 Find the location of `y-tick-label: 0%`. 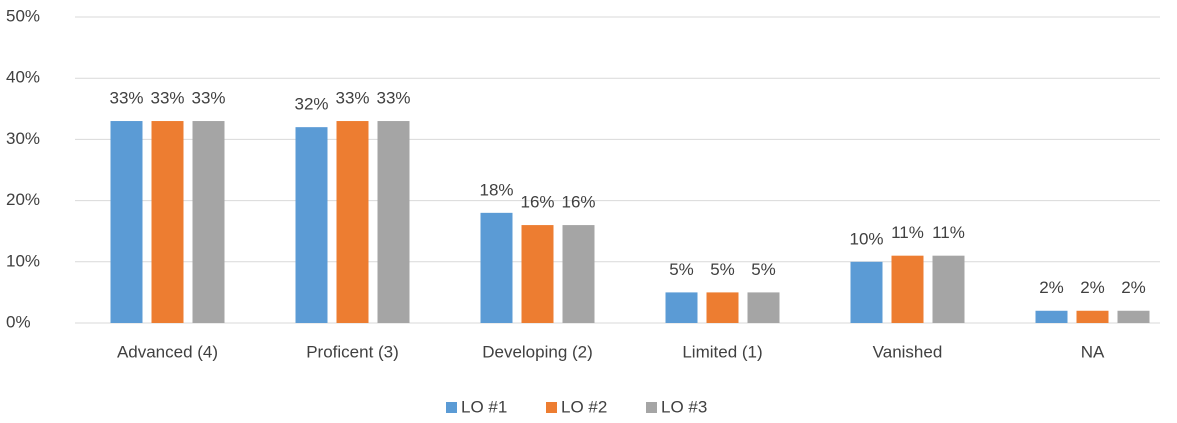

y-tick-label: 0% is located at coordinates (18, 321).